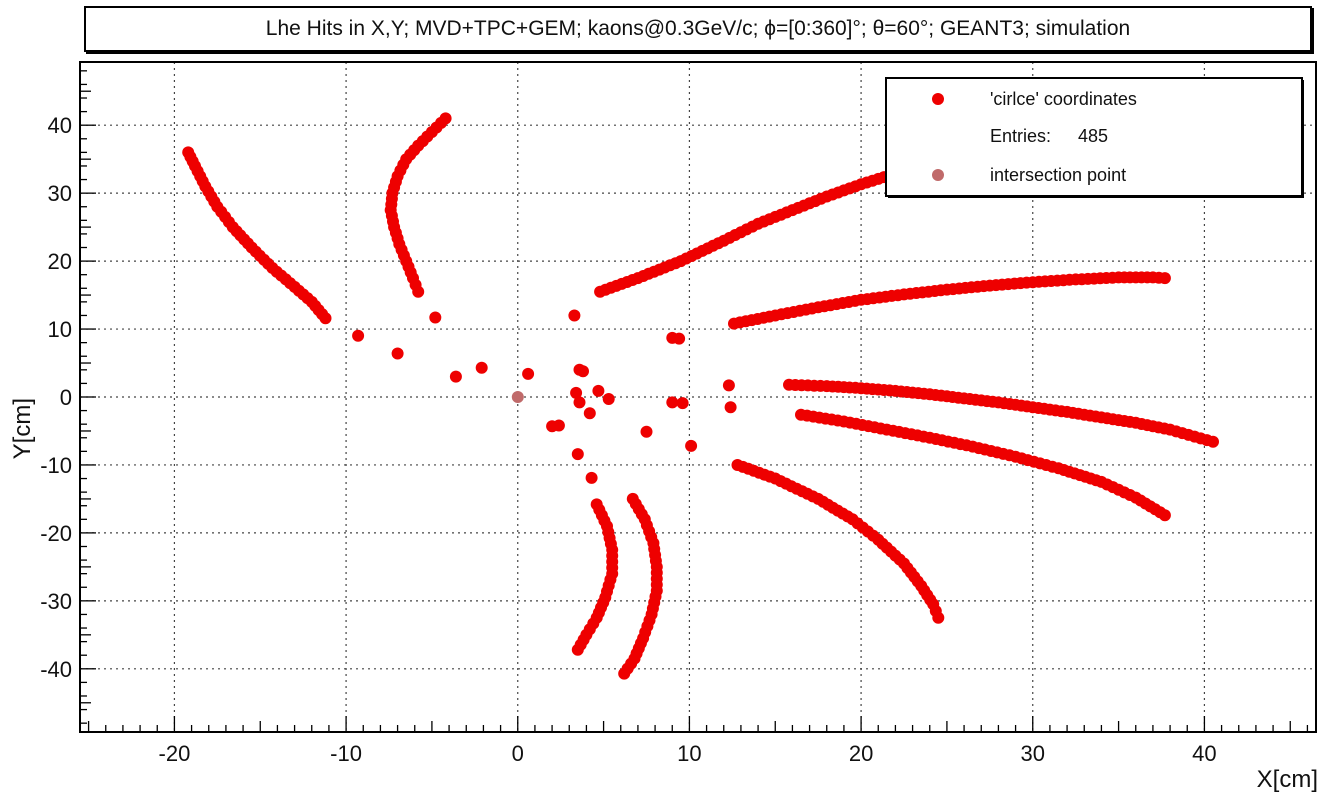 Image resolution: width=1328 pixels, height=800 pixels. I want to click on y-tick-label: 0, so click(66, 397).